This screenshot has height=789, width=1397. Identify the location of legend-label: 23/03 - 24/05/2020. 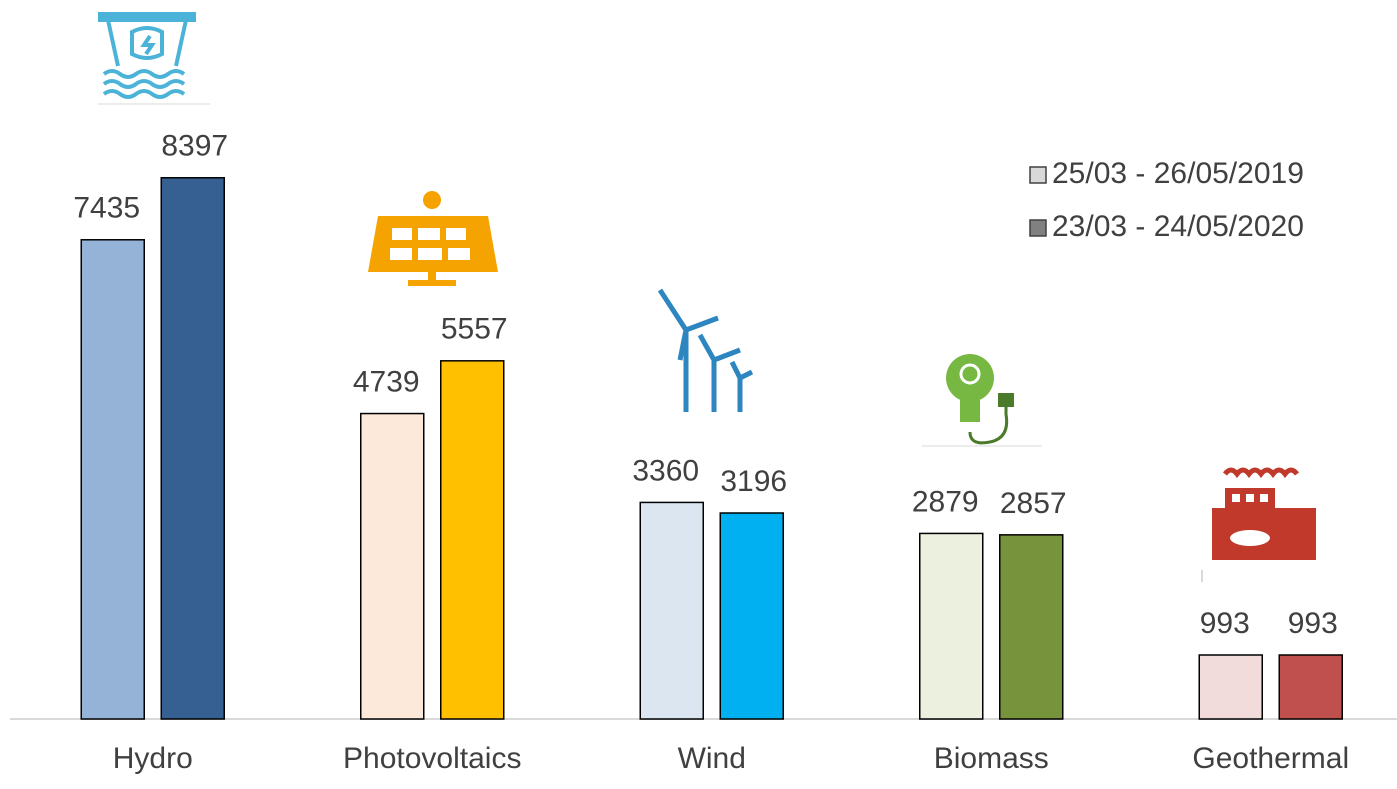
(1178, 226).